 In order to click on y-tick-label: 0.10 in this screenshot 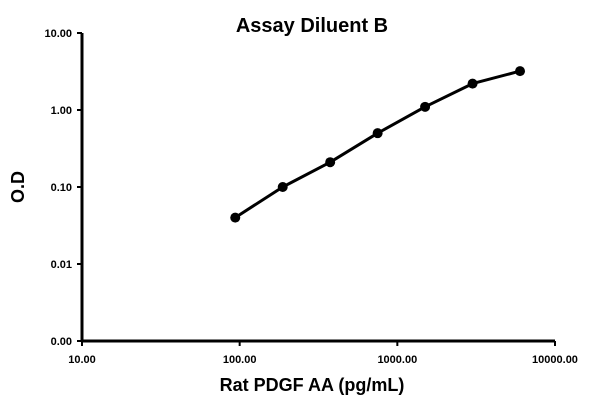, I will do `click(61, 188)`.